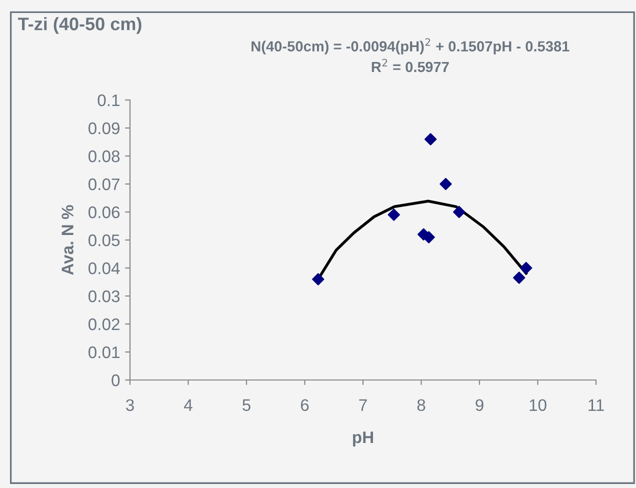  I want to click on y-tick-label: 0.04, so click(104, 268).